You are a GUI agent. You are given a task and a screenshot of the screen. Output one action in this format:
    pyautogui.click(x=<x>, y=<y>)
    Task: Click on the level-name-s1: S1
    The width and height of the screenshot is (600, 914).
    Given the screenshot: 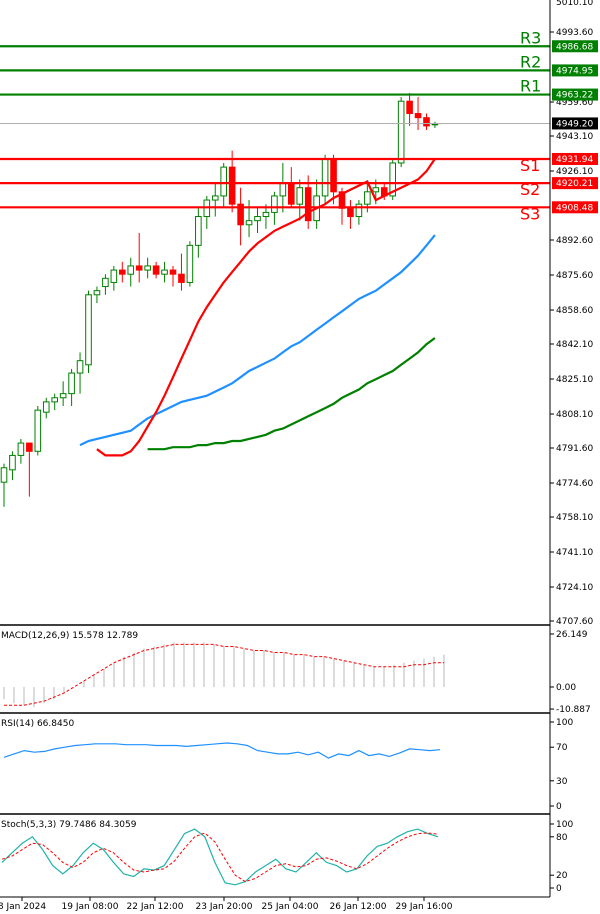 What is the action you would take?
    pyautogui.click(x=530, y=165)
    